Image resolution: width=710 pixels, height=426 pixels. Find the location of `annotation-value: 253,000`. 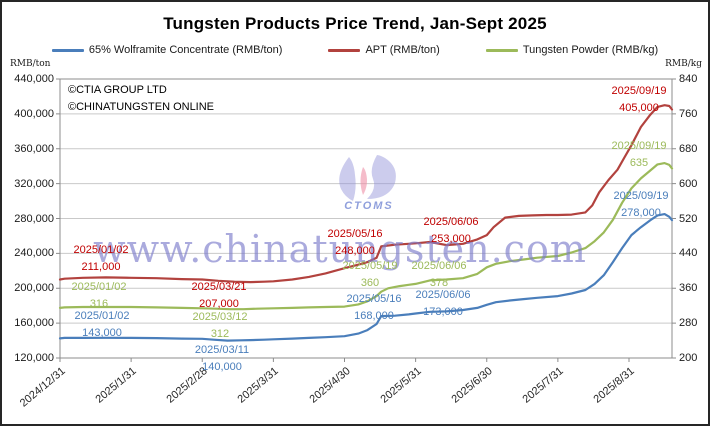

annotation-value: 253,000 is located at coordinates (451, 239).